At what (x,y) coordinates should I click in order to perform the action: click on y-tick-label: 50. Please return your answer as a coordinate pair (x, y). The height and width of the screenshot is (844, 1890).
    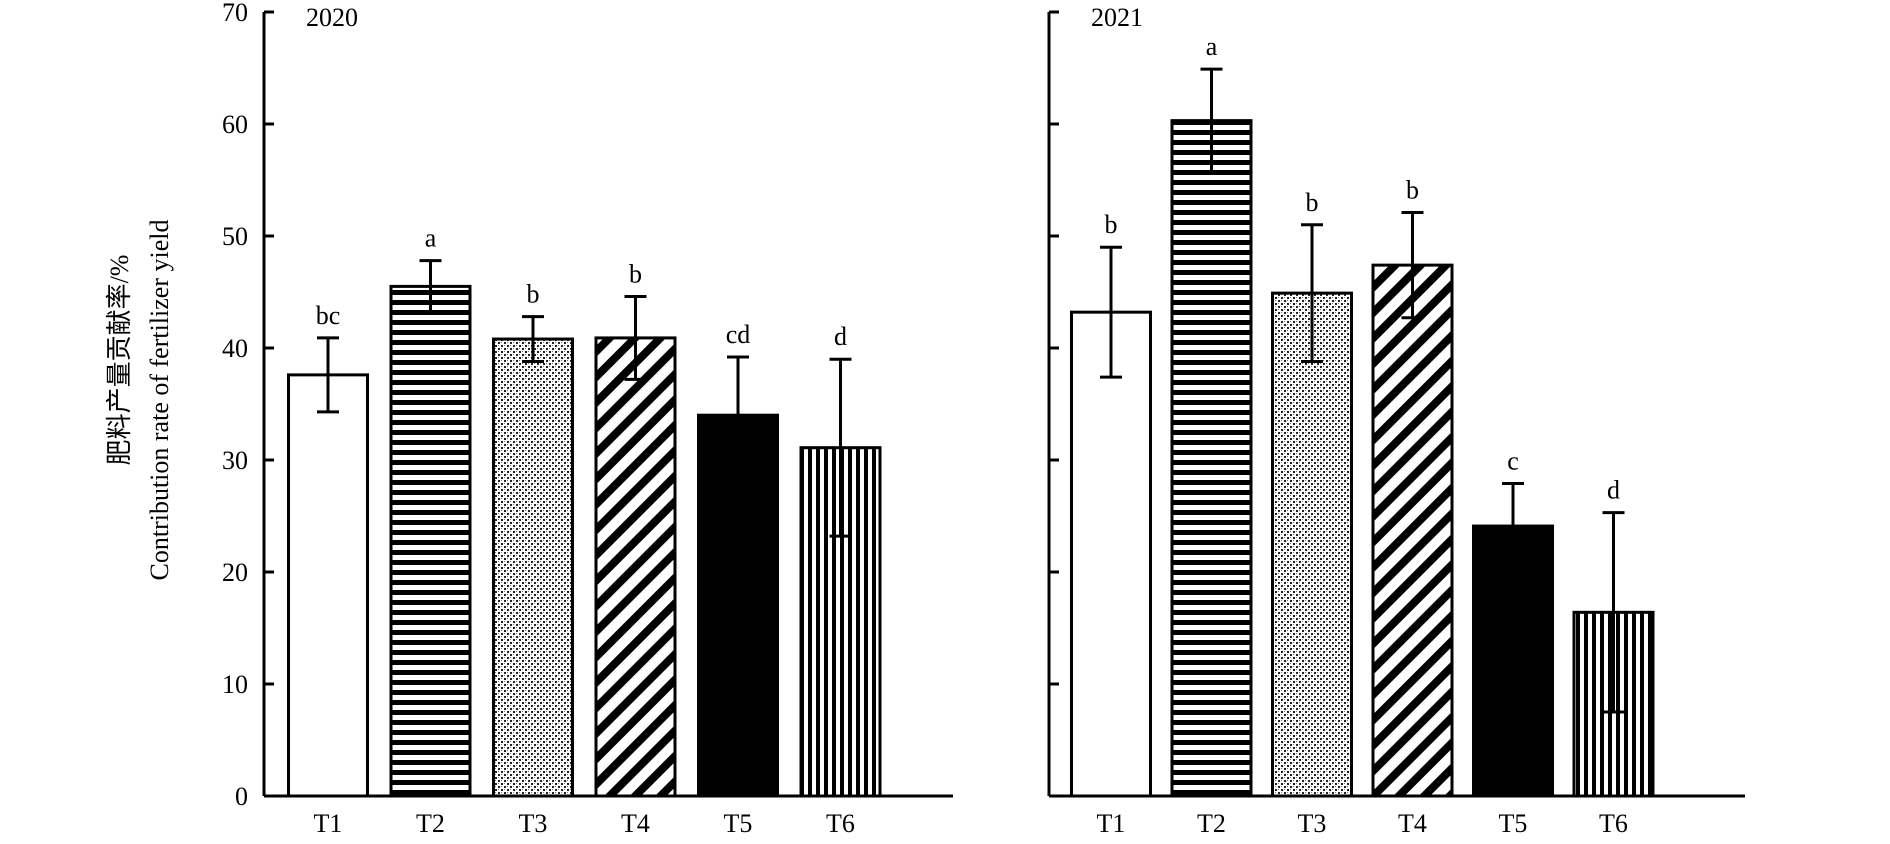
    Looking at the image, I should click on (235, 236).